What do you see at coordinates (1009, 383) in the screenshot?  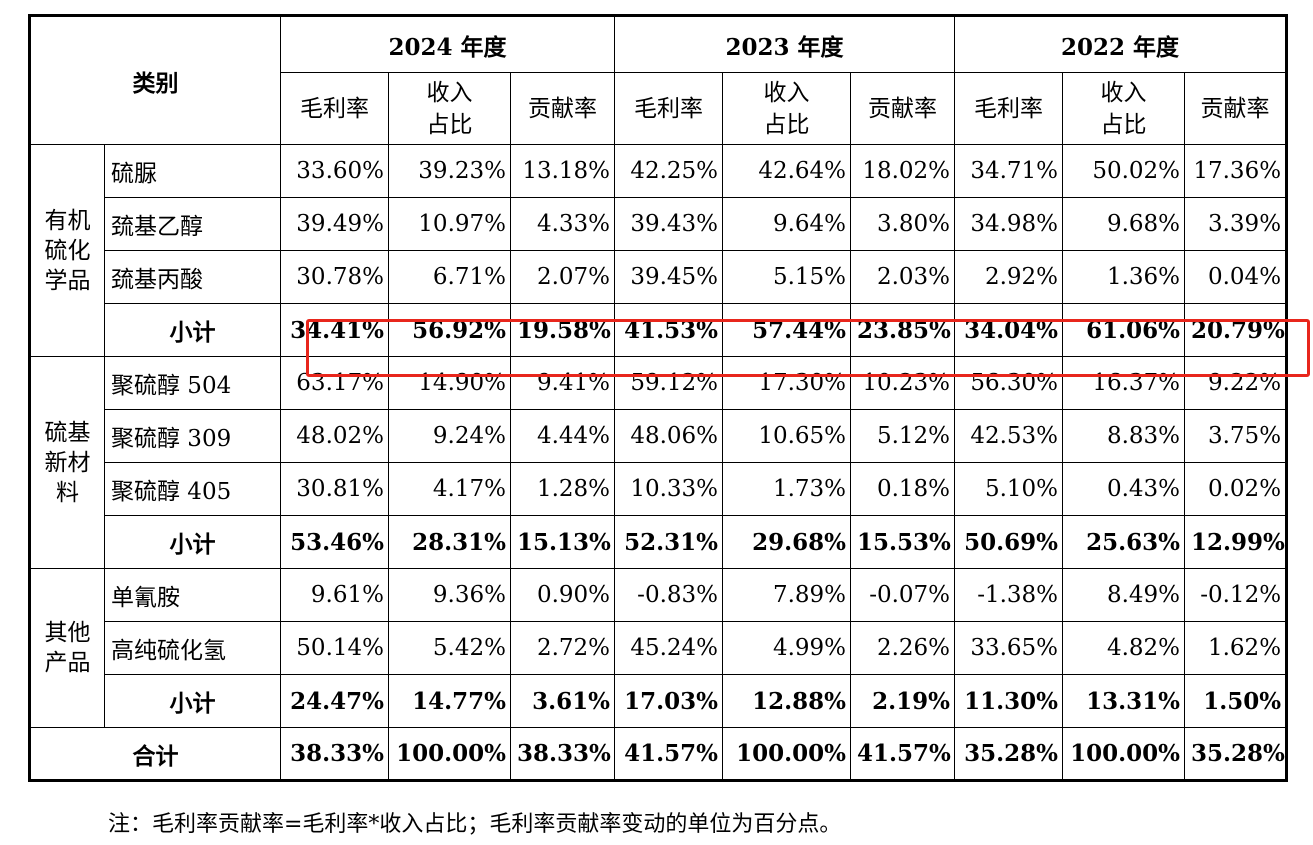 I see `value-cell: 56.30%` at bounding box center [1009, 383].